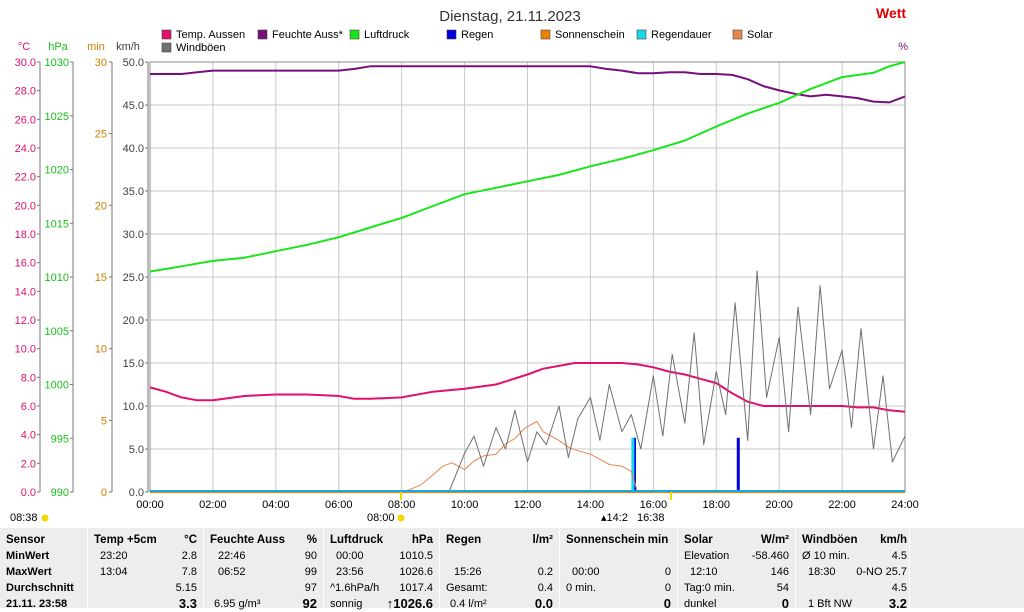 The image size is (1024, 612). I want to click on temp-unit: °C, so click(190, 540).